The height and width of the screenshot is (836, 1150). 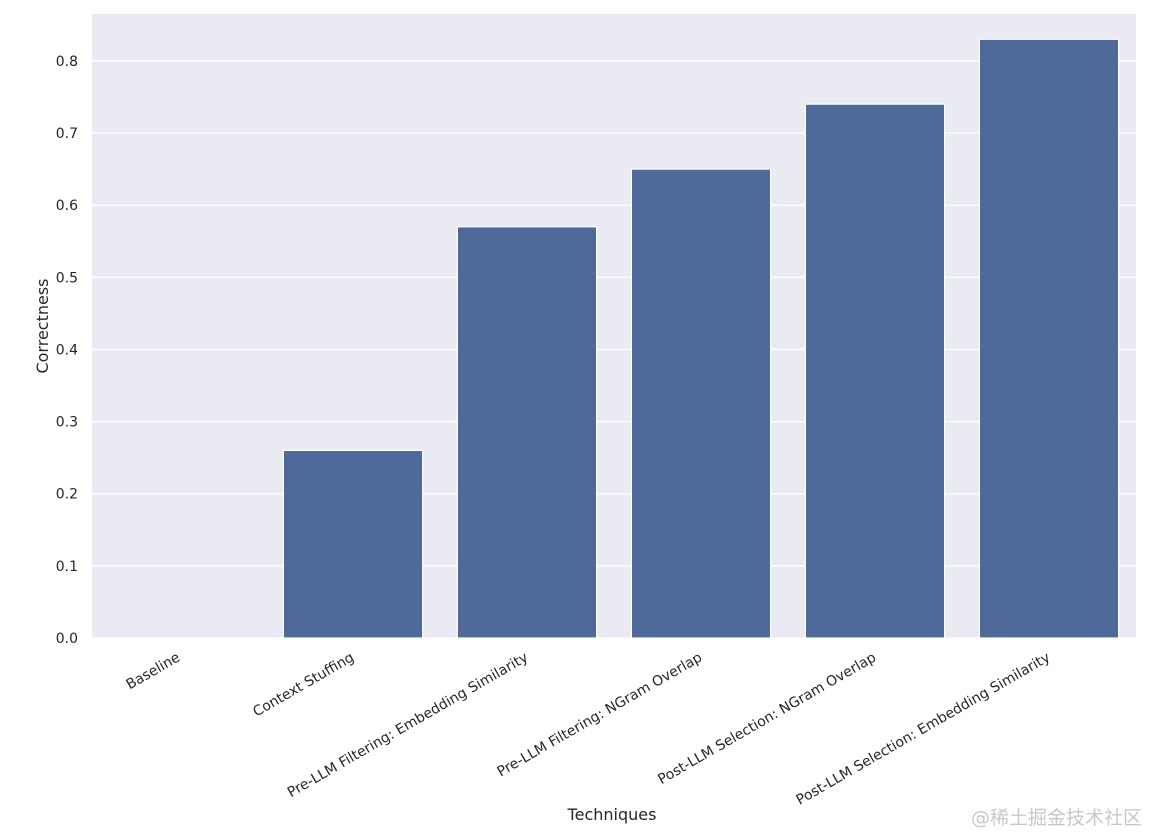 I want to click on y-tick-label: 0.6, so click(x=67, y=206).